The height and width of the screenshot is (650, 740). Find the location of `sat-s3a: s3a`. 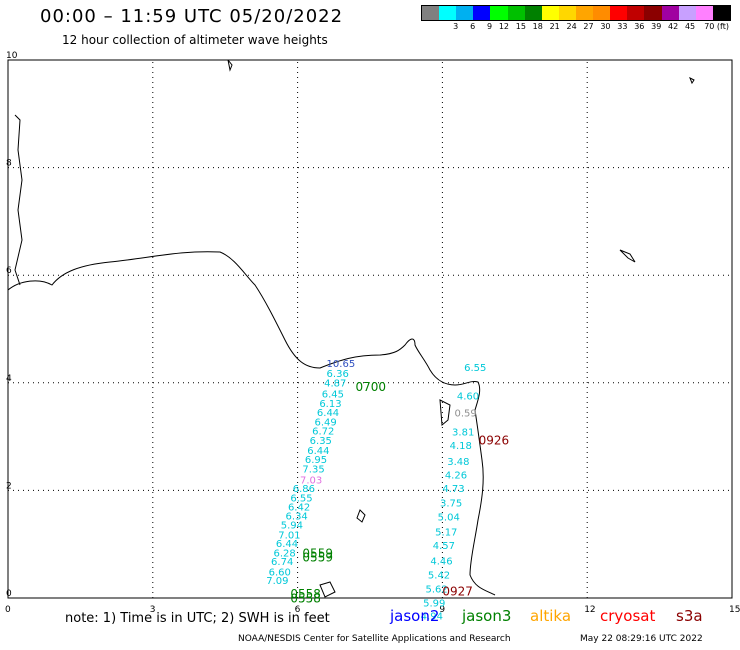

sat-s3a: s3a is located at coordinates (689, 616).